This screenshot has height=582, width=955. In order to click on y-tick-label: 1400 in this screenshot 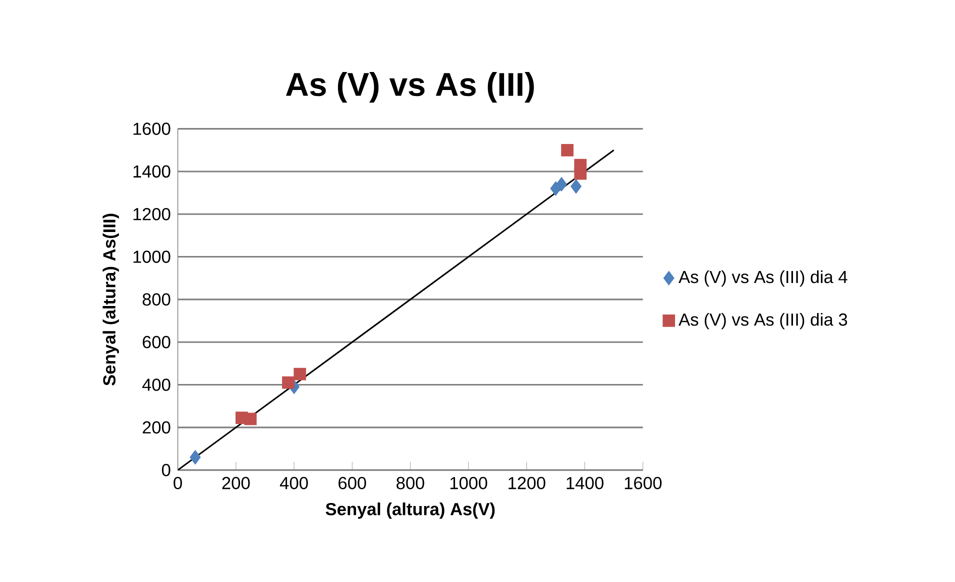, I will do `click(152, 171)`.